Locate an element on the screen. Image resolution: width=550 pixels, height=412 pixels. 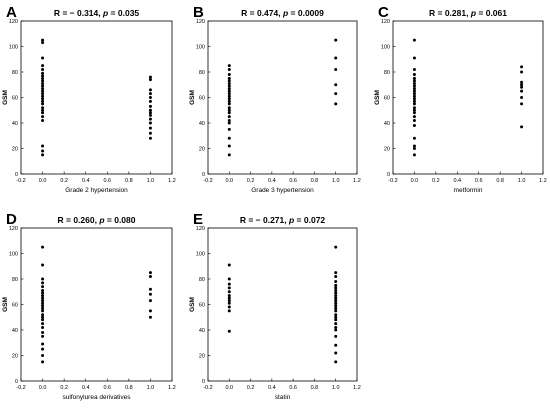
panel-letter: E is located at coordinates (198, 219).